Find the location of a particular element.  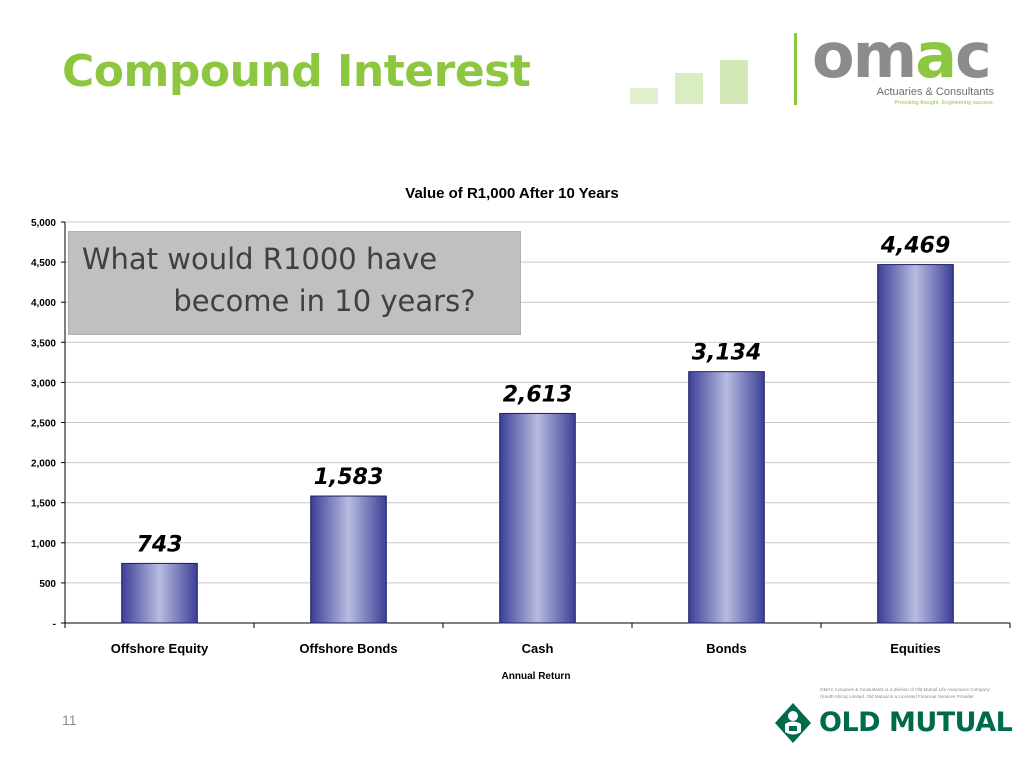

y-tick-label: - is located at coordinates (54, 624).